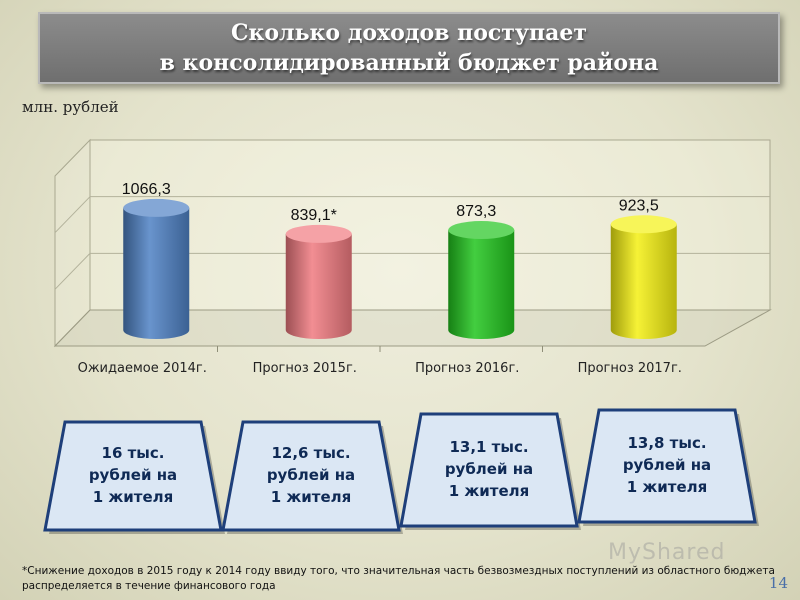 This screenshot has width=800, height=600. Describe the element at coordinates (639, 205) in the screenshot. I see `bar-value-label: 923,5` at that location.